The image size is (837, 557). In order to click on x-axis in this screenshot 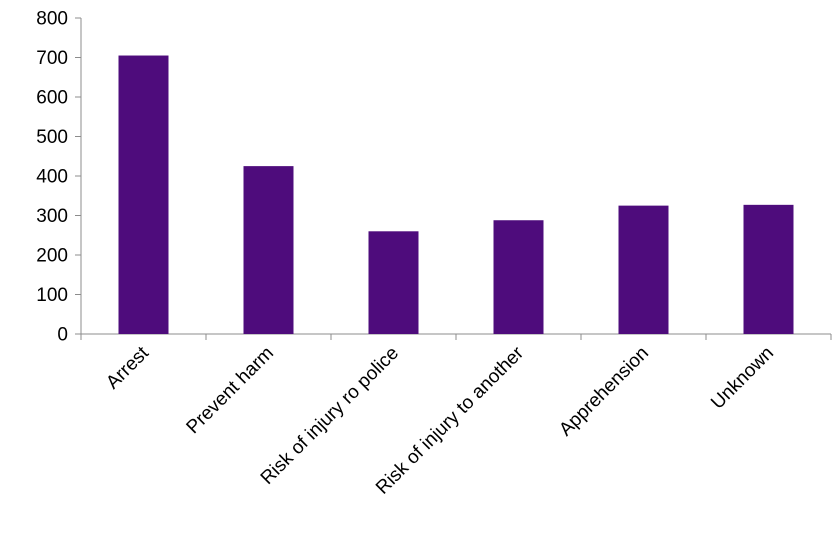, I will do `click(456, 336)`.